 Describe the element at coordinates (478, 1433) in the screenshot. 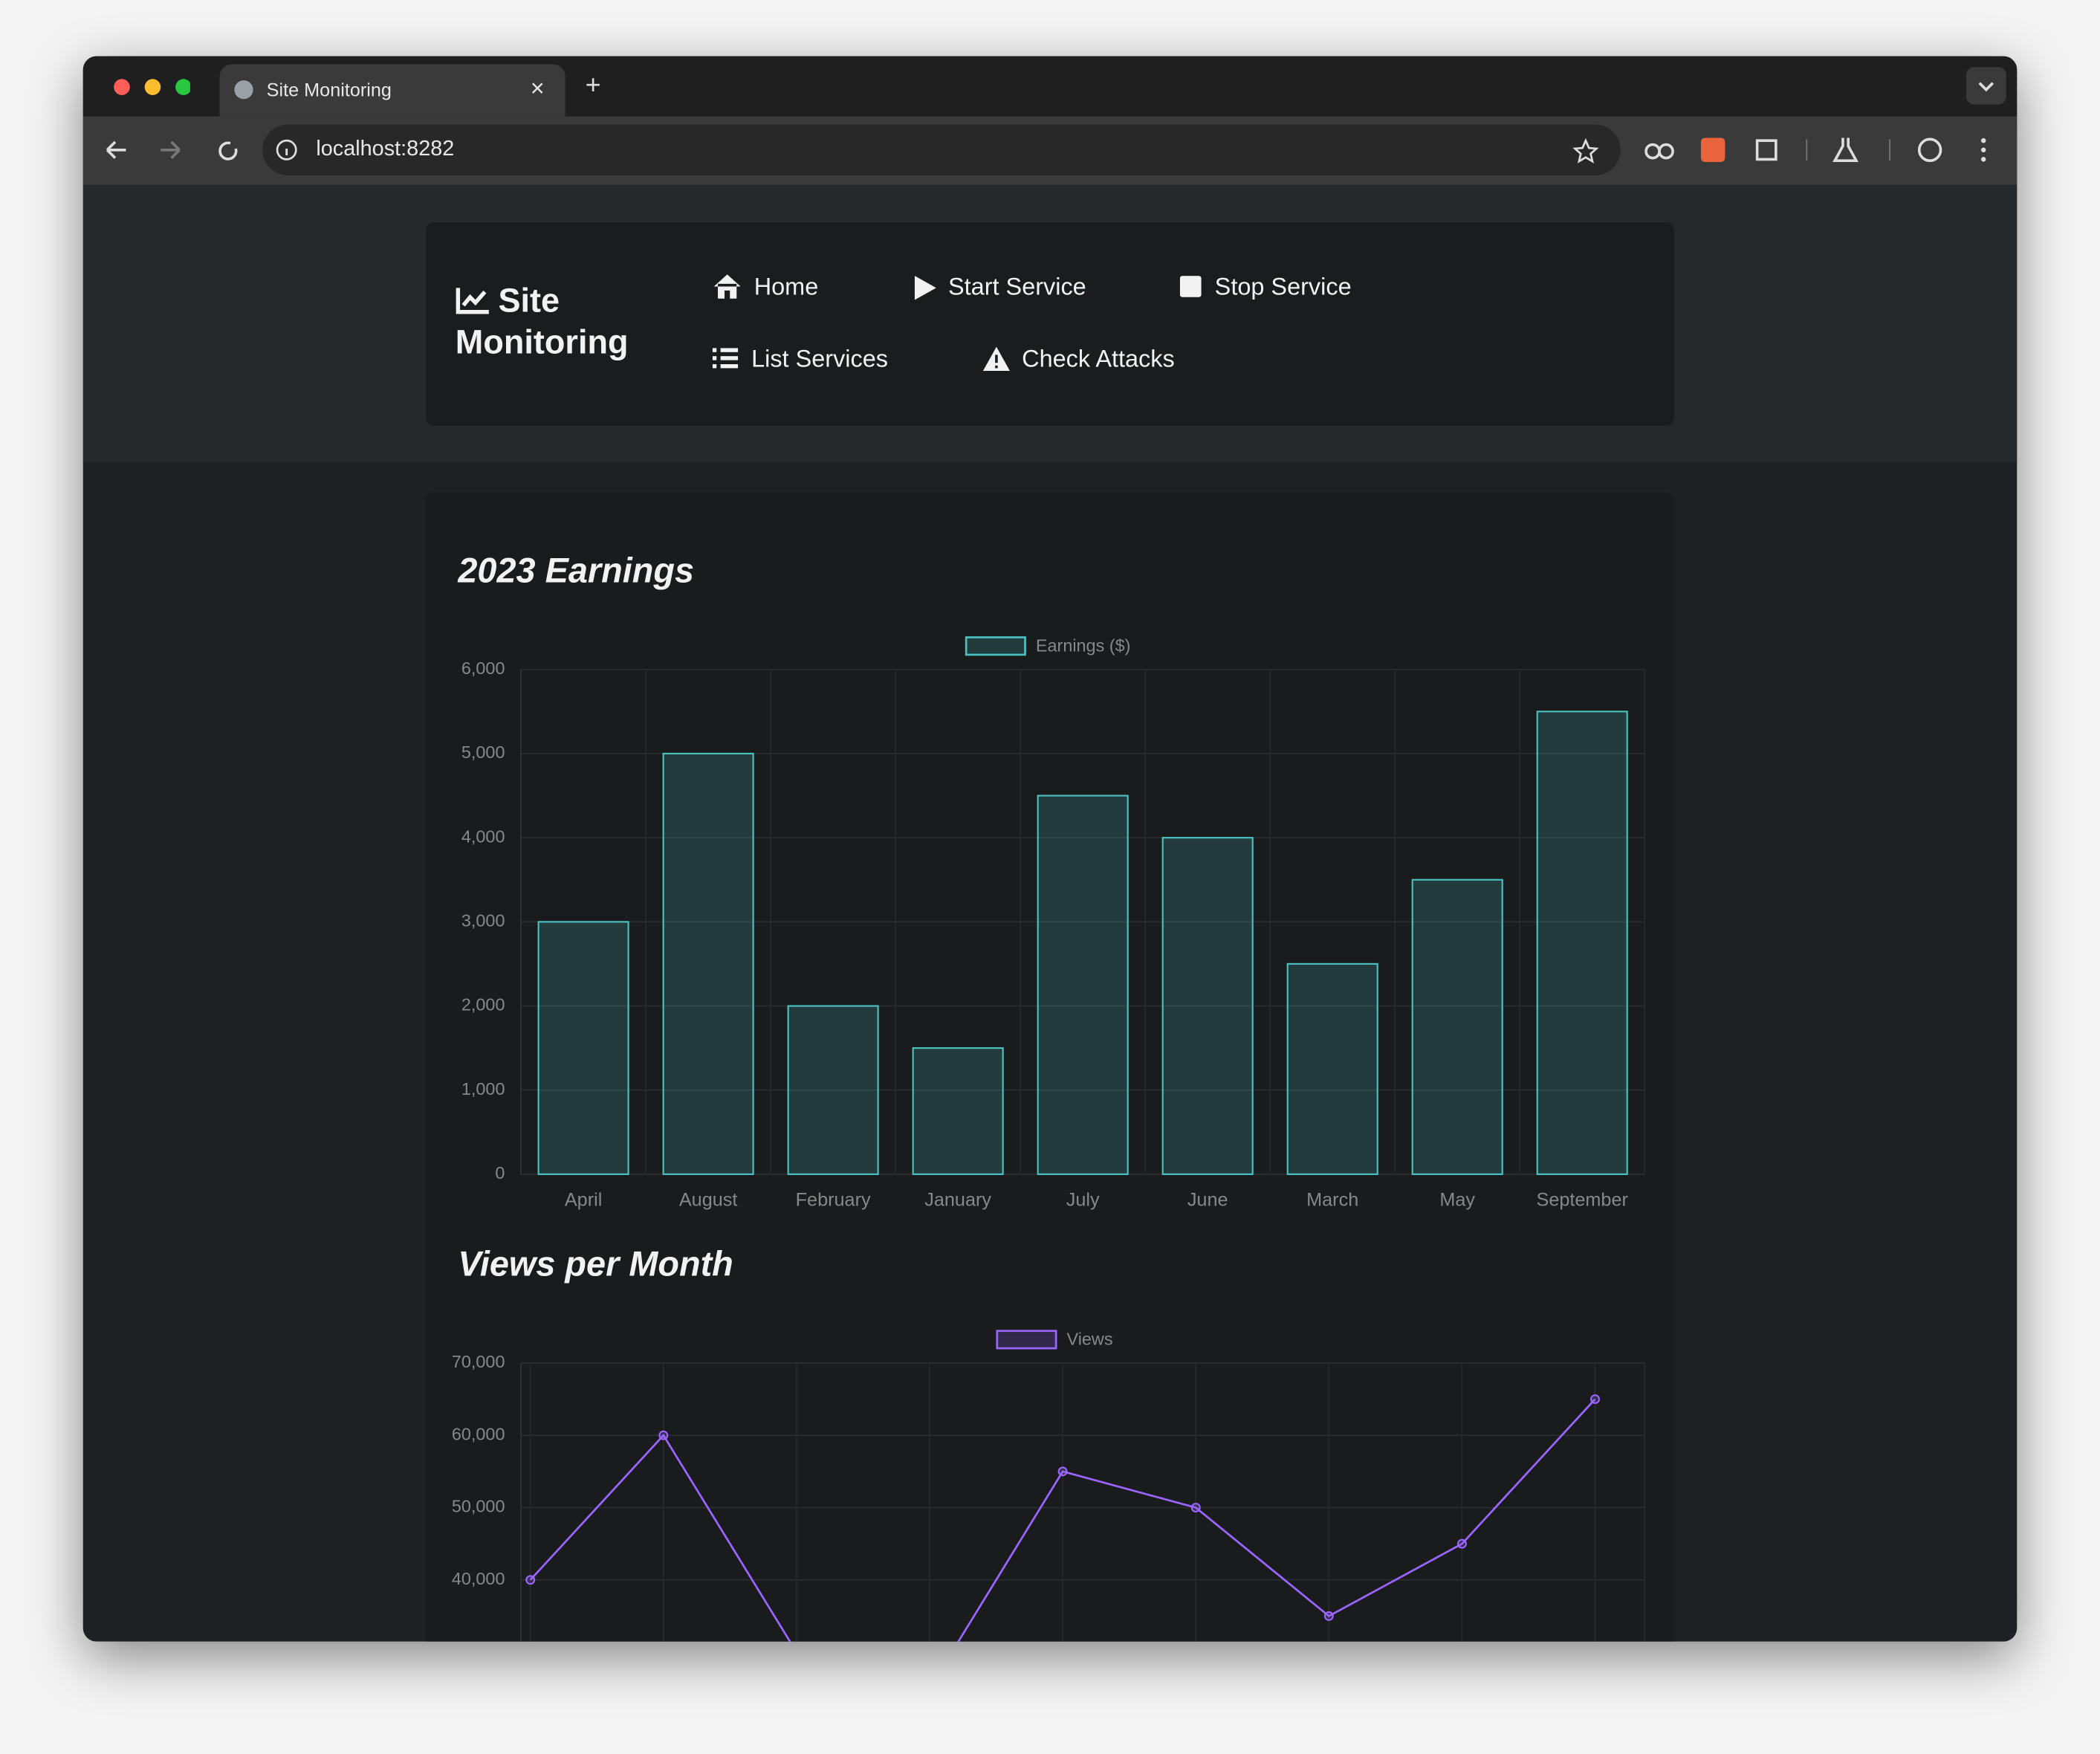

I see `y-tick-label: 60,000` at that location.